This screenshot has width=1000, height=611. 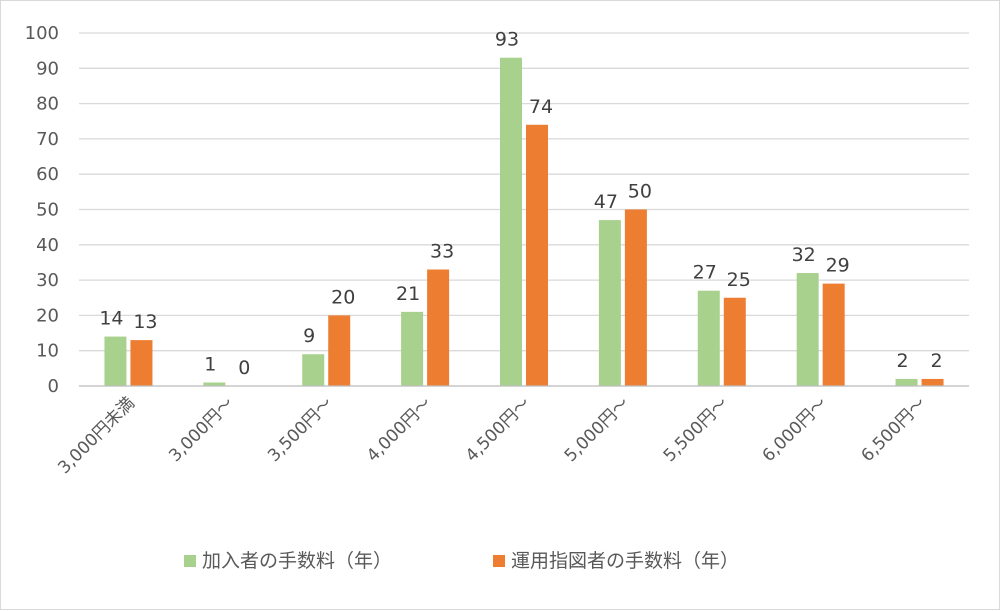 What do you see at coordinates (210, 364) in the screenshot?
I see `data-label: 1` at bounding box center [210, 364].